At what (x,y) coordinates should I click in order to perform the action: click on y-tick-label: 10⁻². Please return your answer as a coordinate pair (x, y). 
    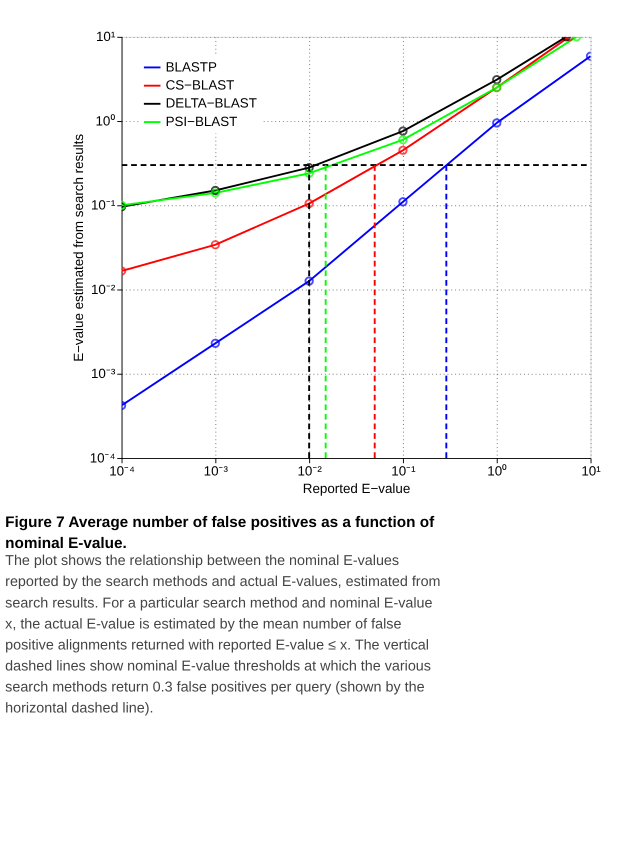
    Looking at the image, I should click on (103, 289).